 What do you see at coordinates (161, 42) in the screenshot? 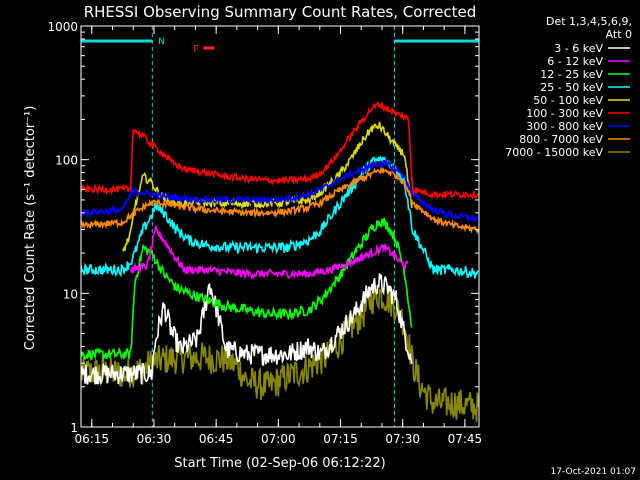
I see `night-label: N` at bounding box center [161, 42].